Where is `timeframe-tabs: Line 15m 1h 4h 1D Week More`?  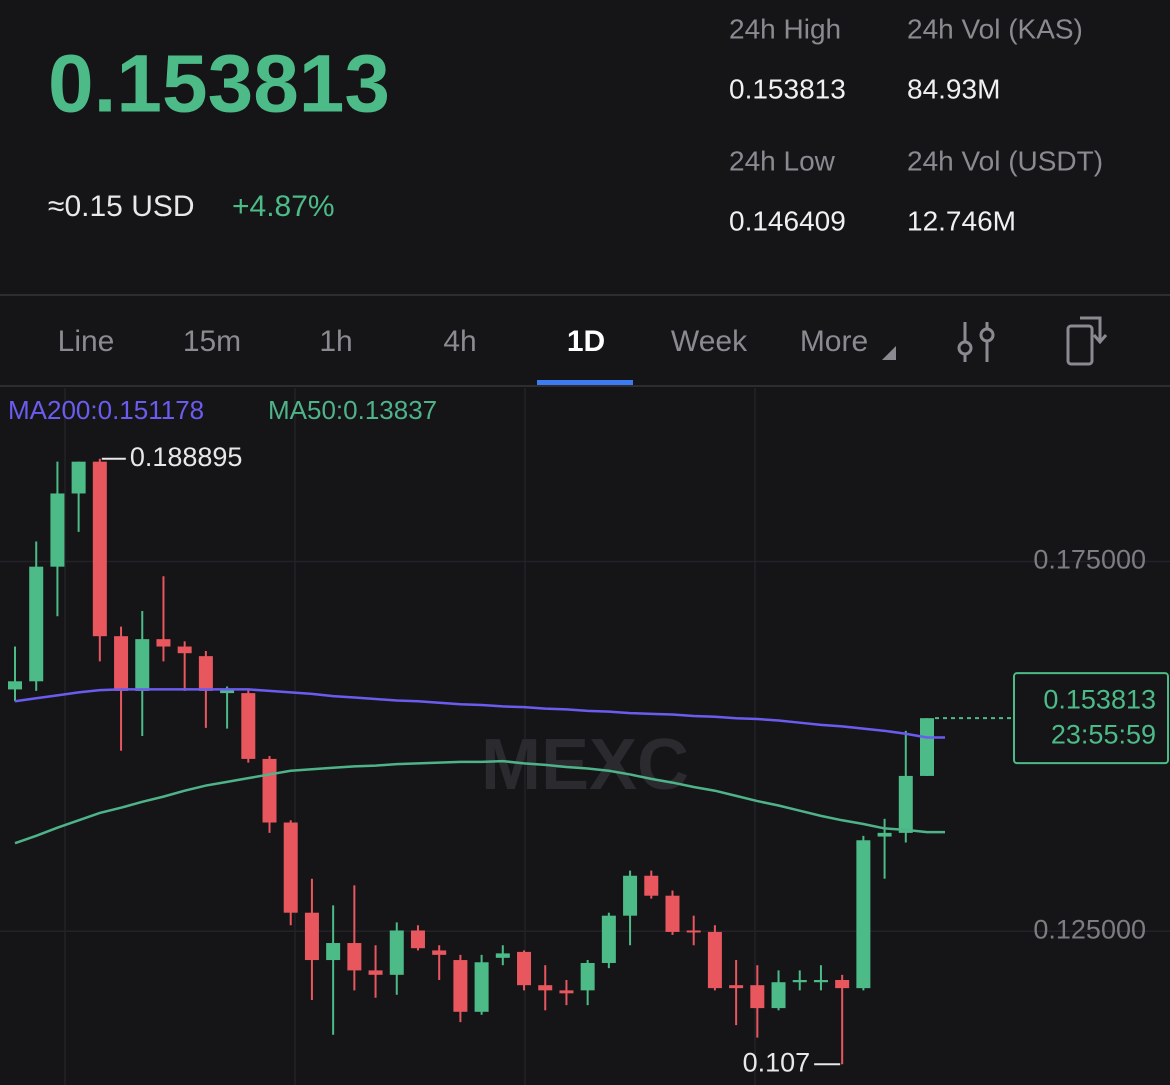
timeframe-tabs: Line 15m 1h 4h 1D Week More is located at coordinates (463, 355).